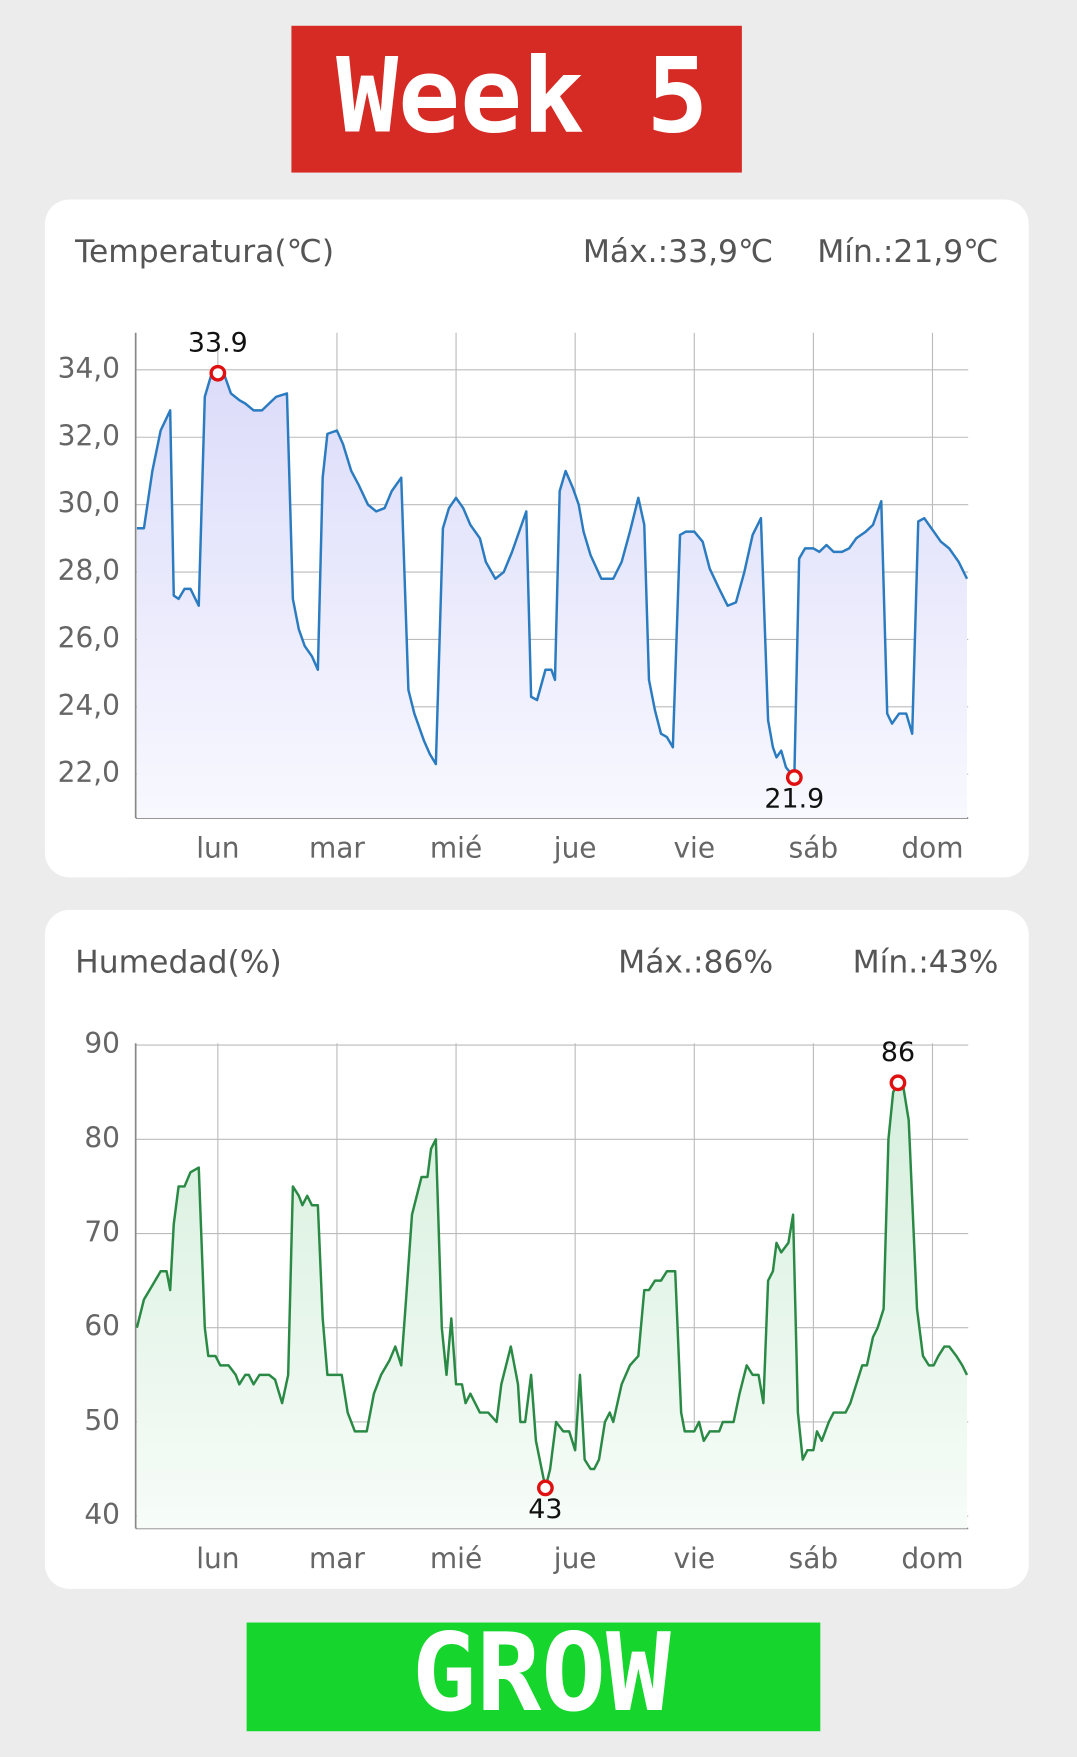  What do you see at coordinates (89, 503) in the screenshot?
I see `y-tick-label: 30,0` at bounding box center [89, 503].